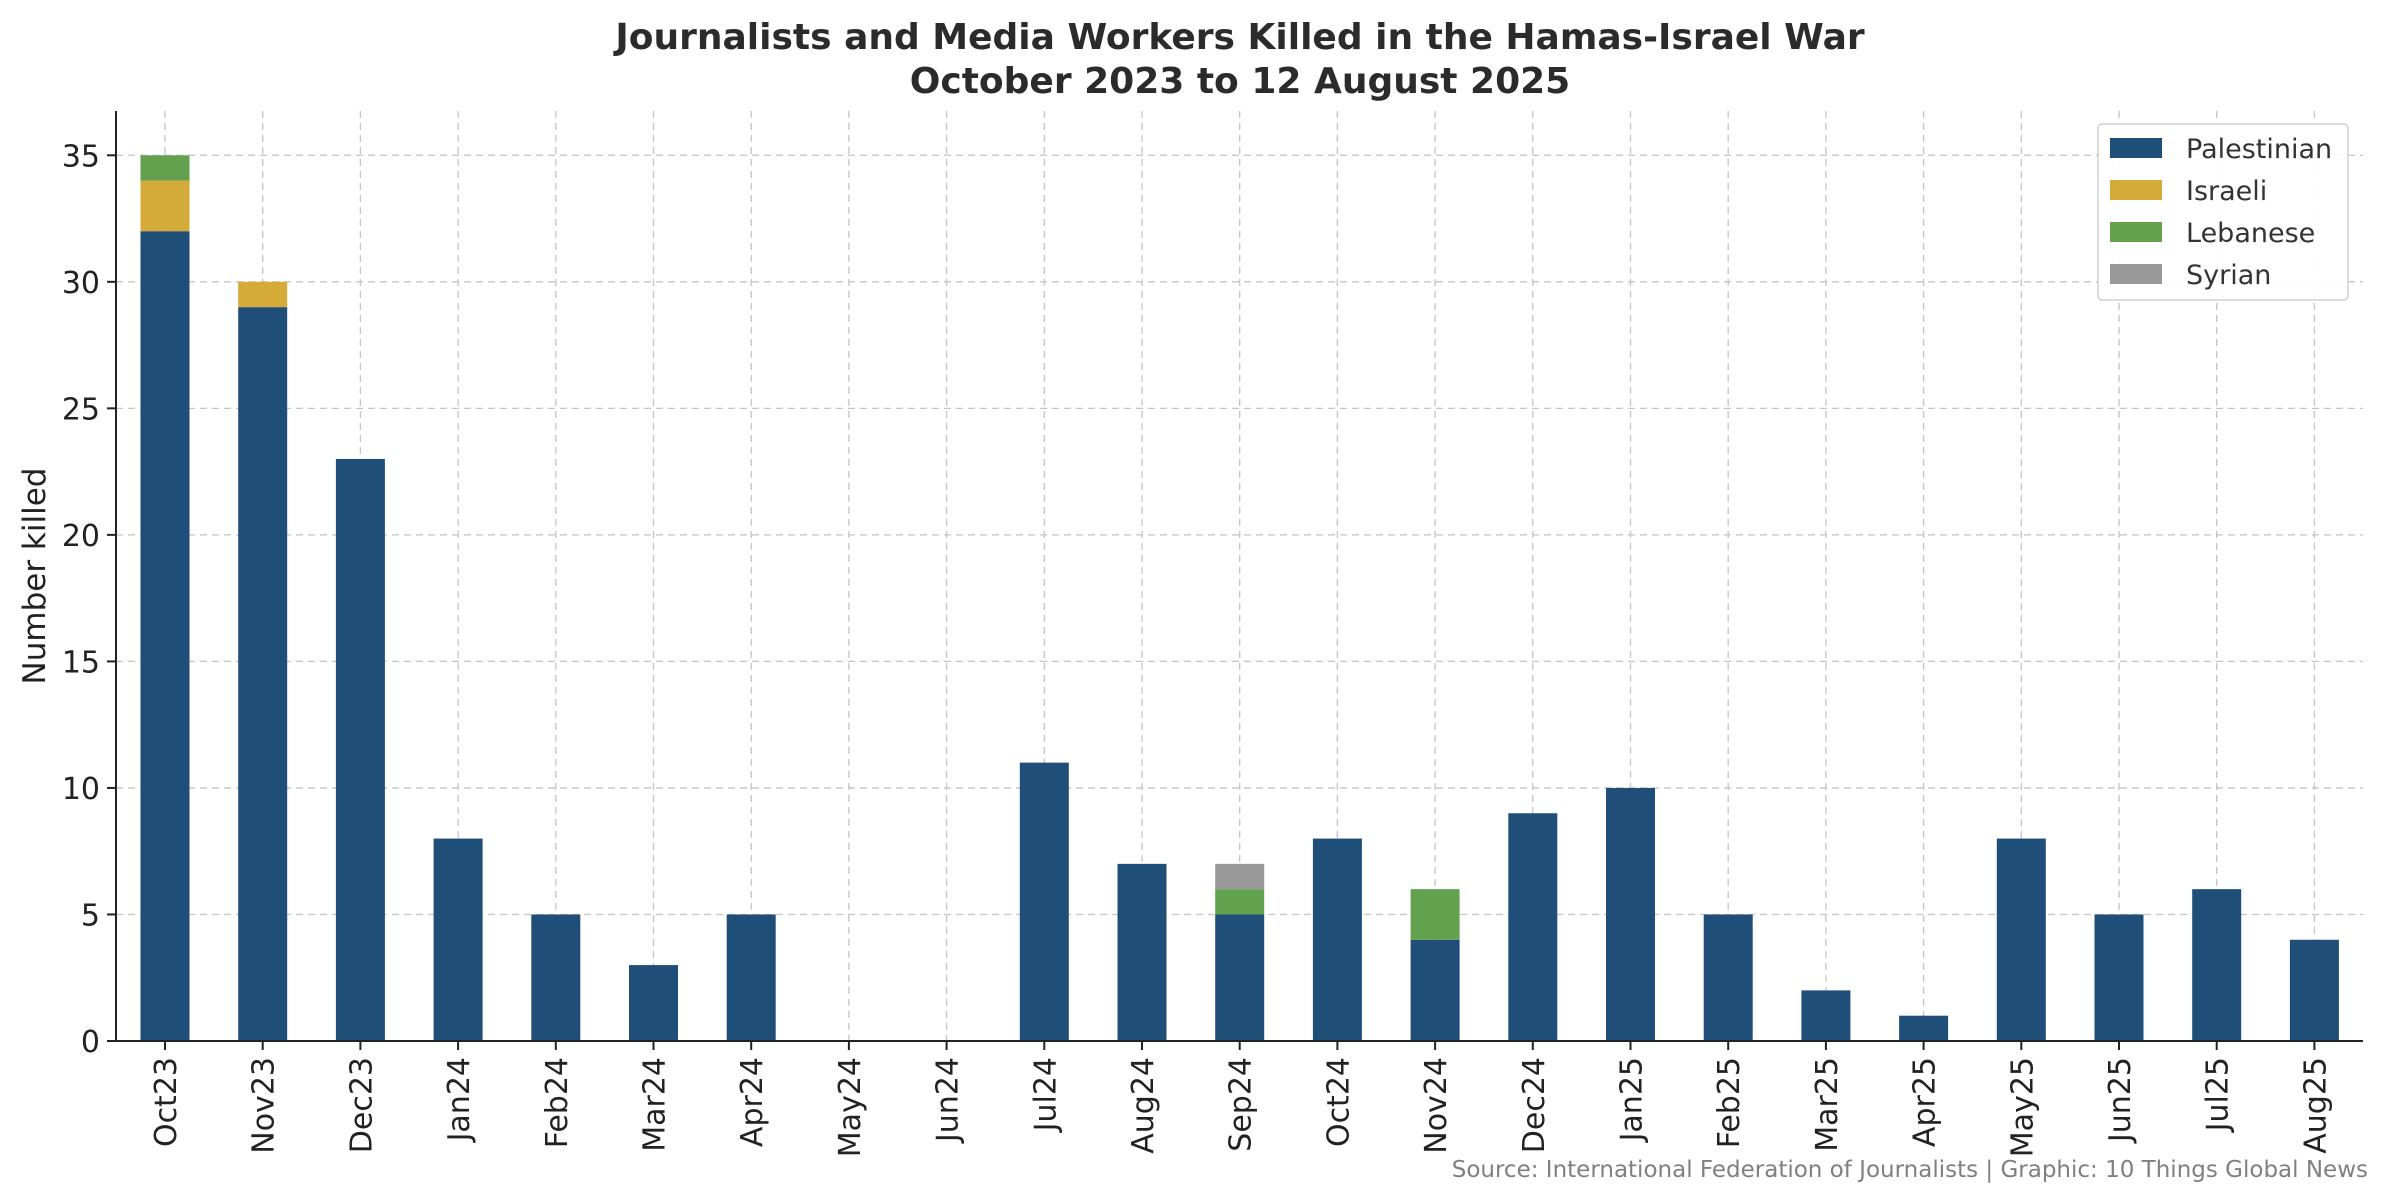 The height and width of the screenshot is (1204, 2386). What do you see at coordinates (35, 576) in the screenshot?
I see `y-axis-label: Number killed` at bounding box center [35, 576].